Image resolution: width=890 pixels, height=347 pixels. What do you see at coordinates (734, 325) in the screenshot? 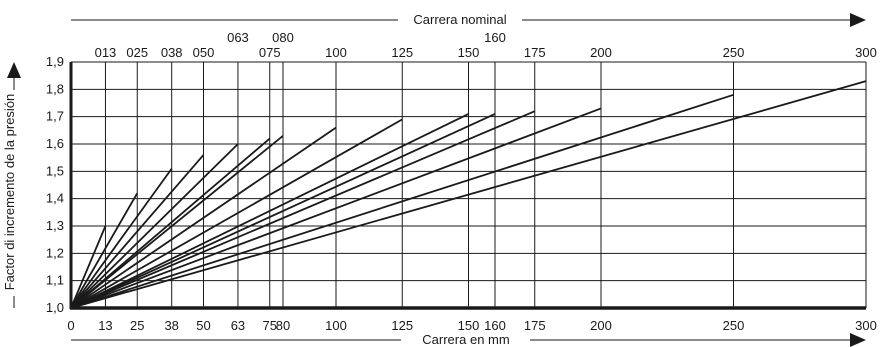
I see `x-tick-label: 250` at bounding box center [734, 325].